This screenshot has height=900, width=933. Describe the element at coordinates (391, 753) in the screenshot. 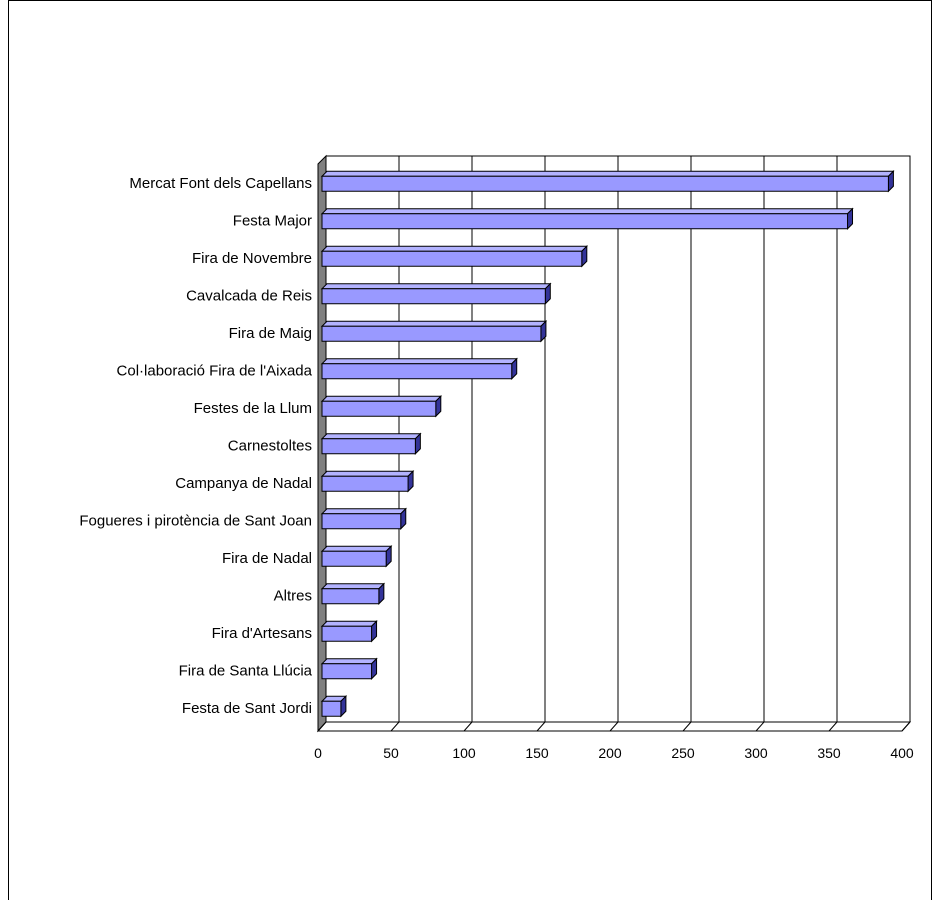

I see `x-tick-label: 50` at that location.